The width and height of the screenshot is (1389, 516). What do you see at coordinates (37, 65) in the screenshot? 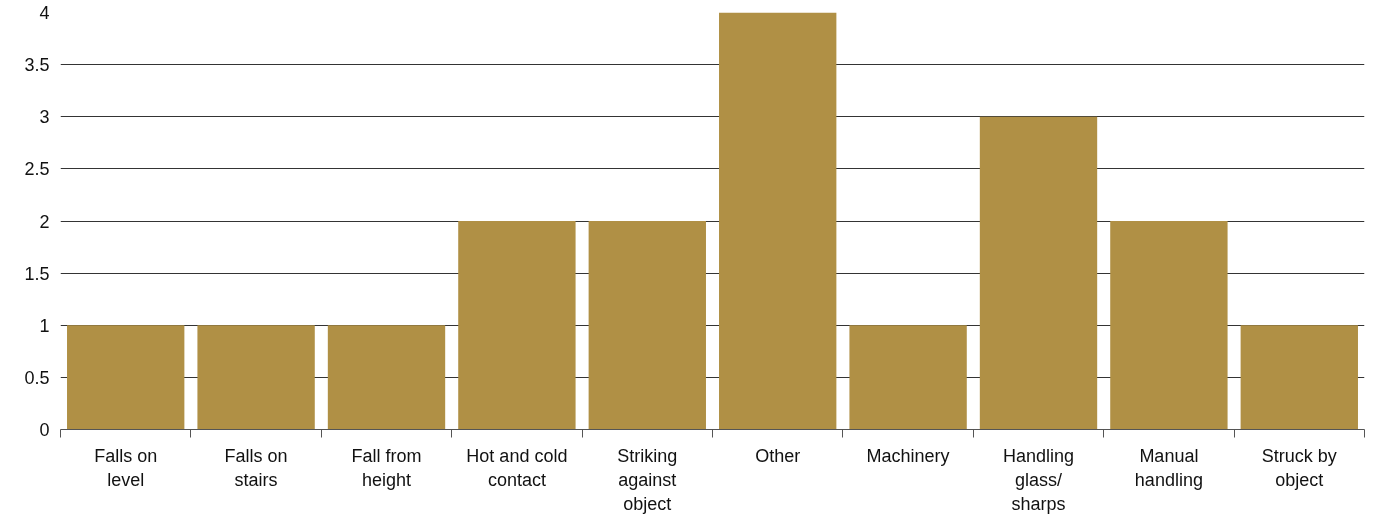
I see `y-tick-label: 3.5` at bounding box center [37, 65].